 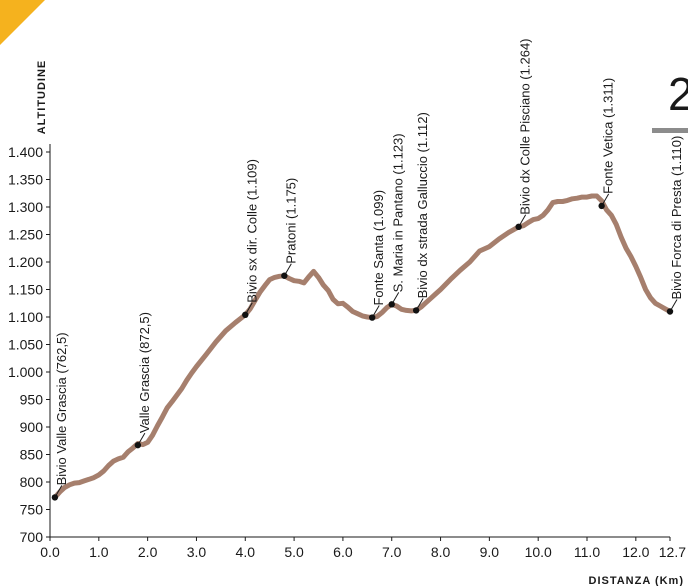 I want to click on waypoint: Pratoni (1.175), so click(x=289, y=228).